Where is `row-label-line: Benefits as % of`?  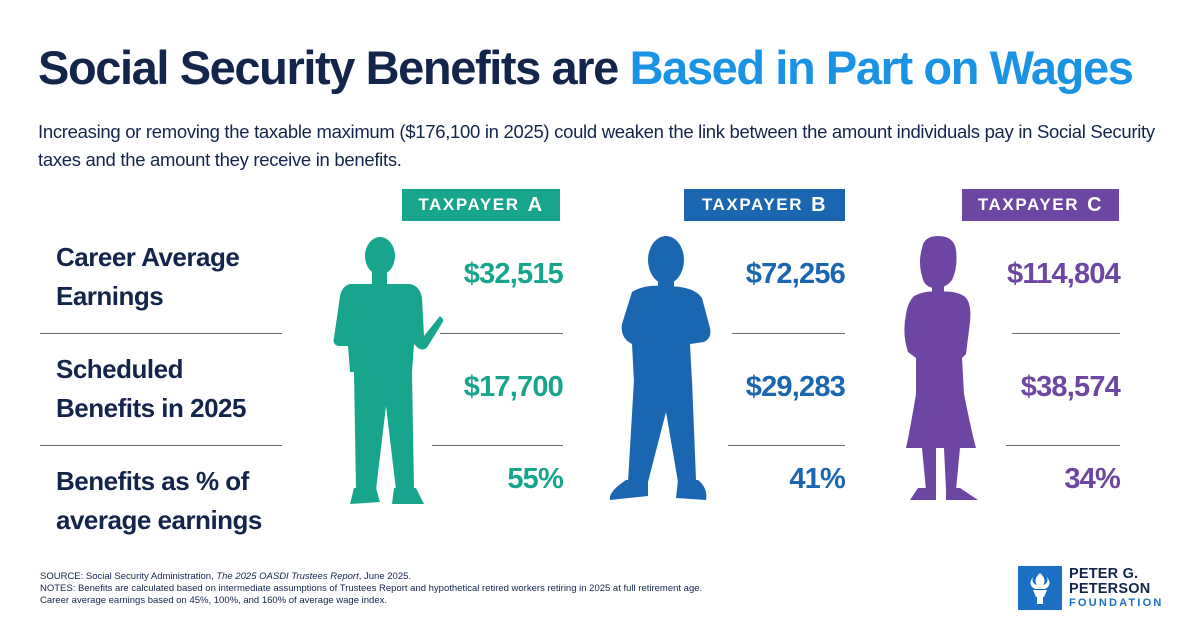 row-label-line: Benefits as % of is located at coordinates (152, 481).